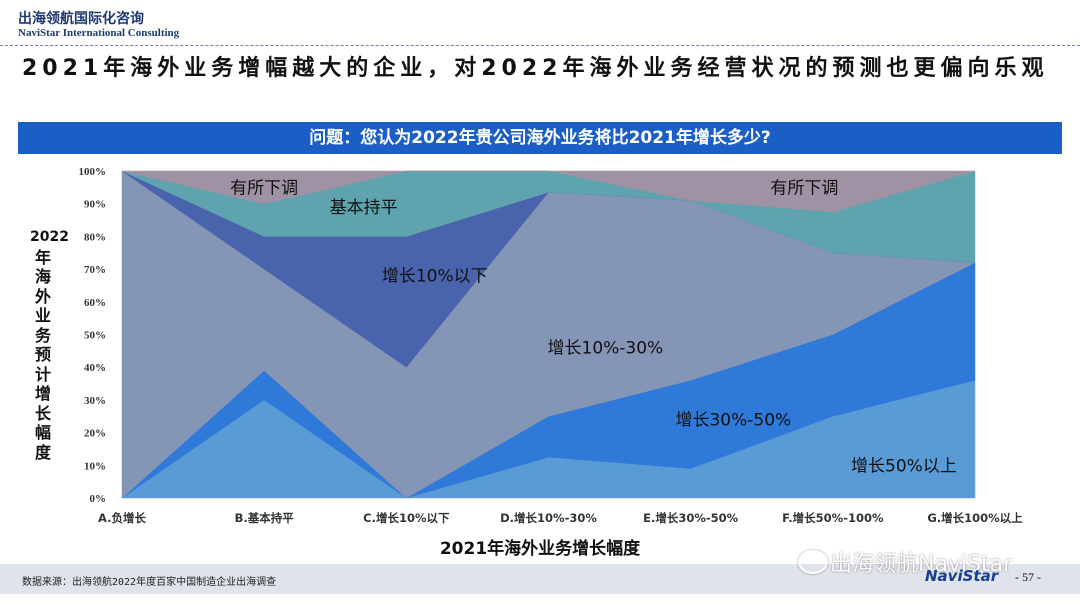  I want to click on y-axis-title-glyph: 幅, so click(42, 432).